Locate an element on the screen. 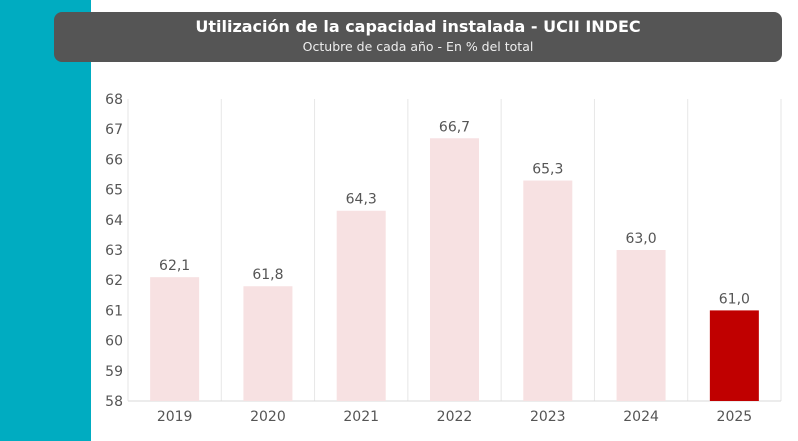  data-label: 66,7 is located at coordinates (454, 127).